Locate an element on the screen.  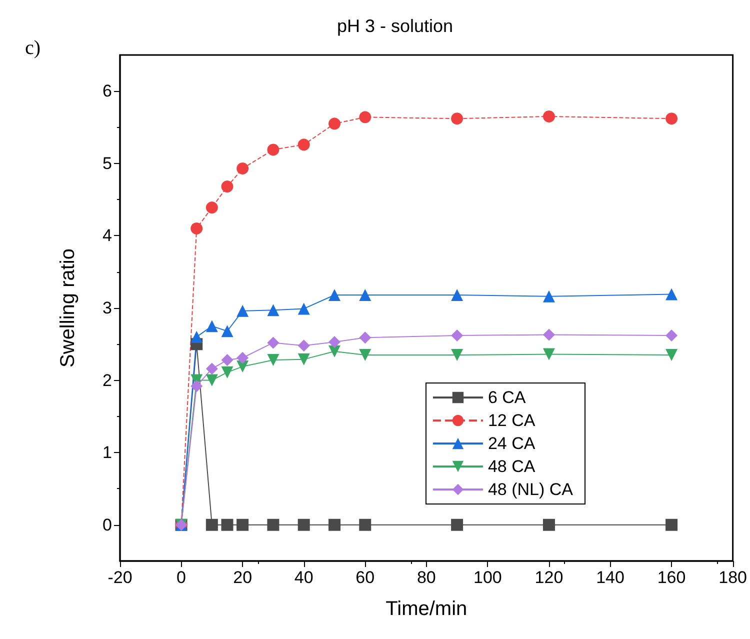
legend-label: 6 CA is located at coordinates (507, 397).